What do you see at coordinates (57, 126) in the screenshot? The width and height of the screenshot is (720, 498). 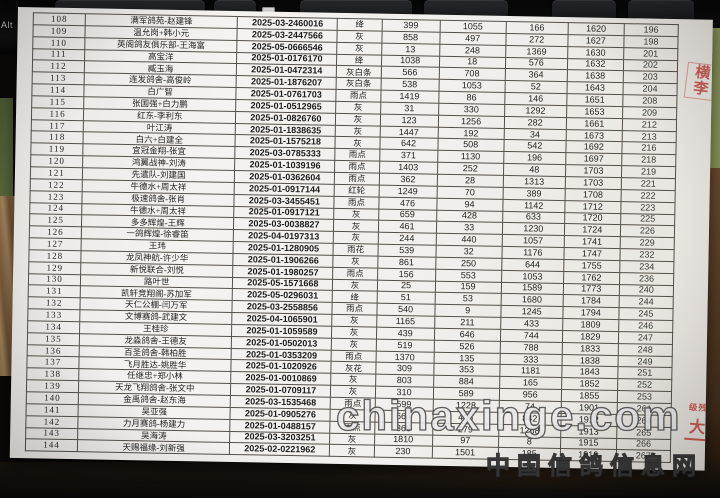 I see `cell-rank: 117` at bounding box center [57, 126].